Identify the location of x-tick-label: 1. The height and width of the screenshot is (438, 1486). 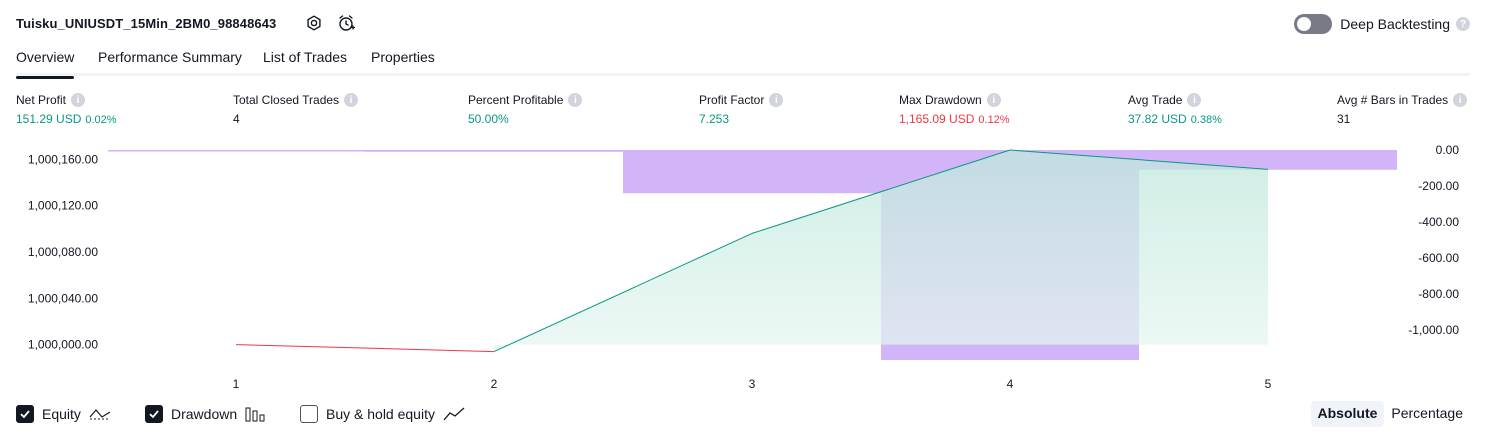
(236, 384).